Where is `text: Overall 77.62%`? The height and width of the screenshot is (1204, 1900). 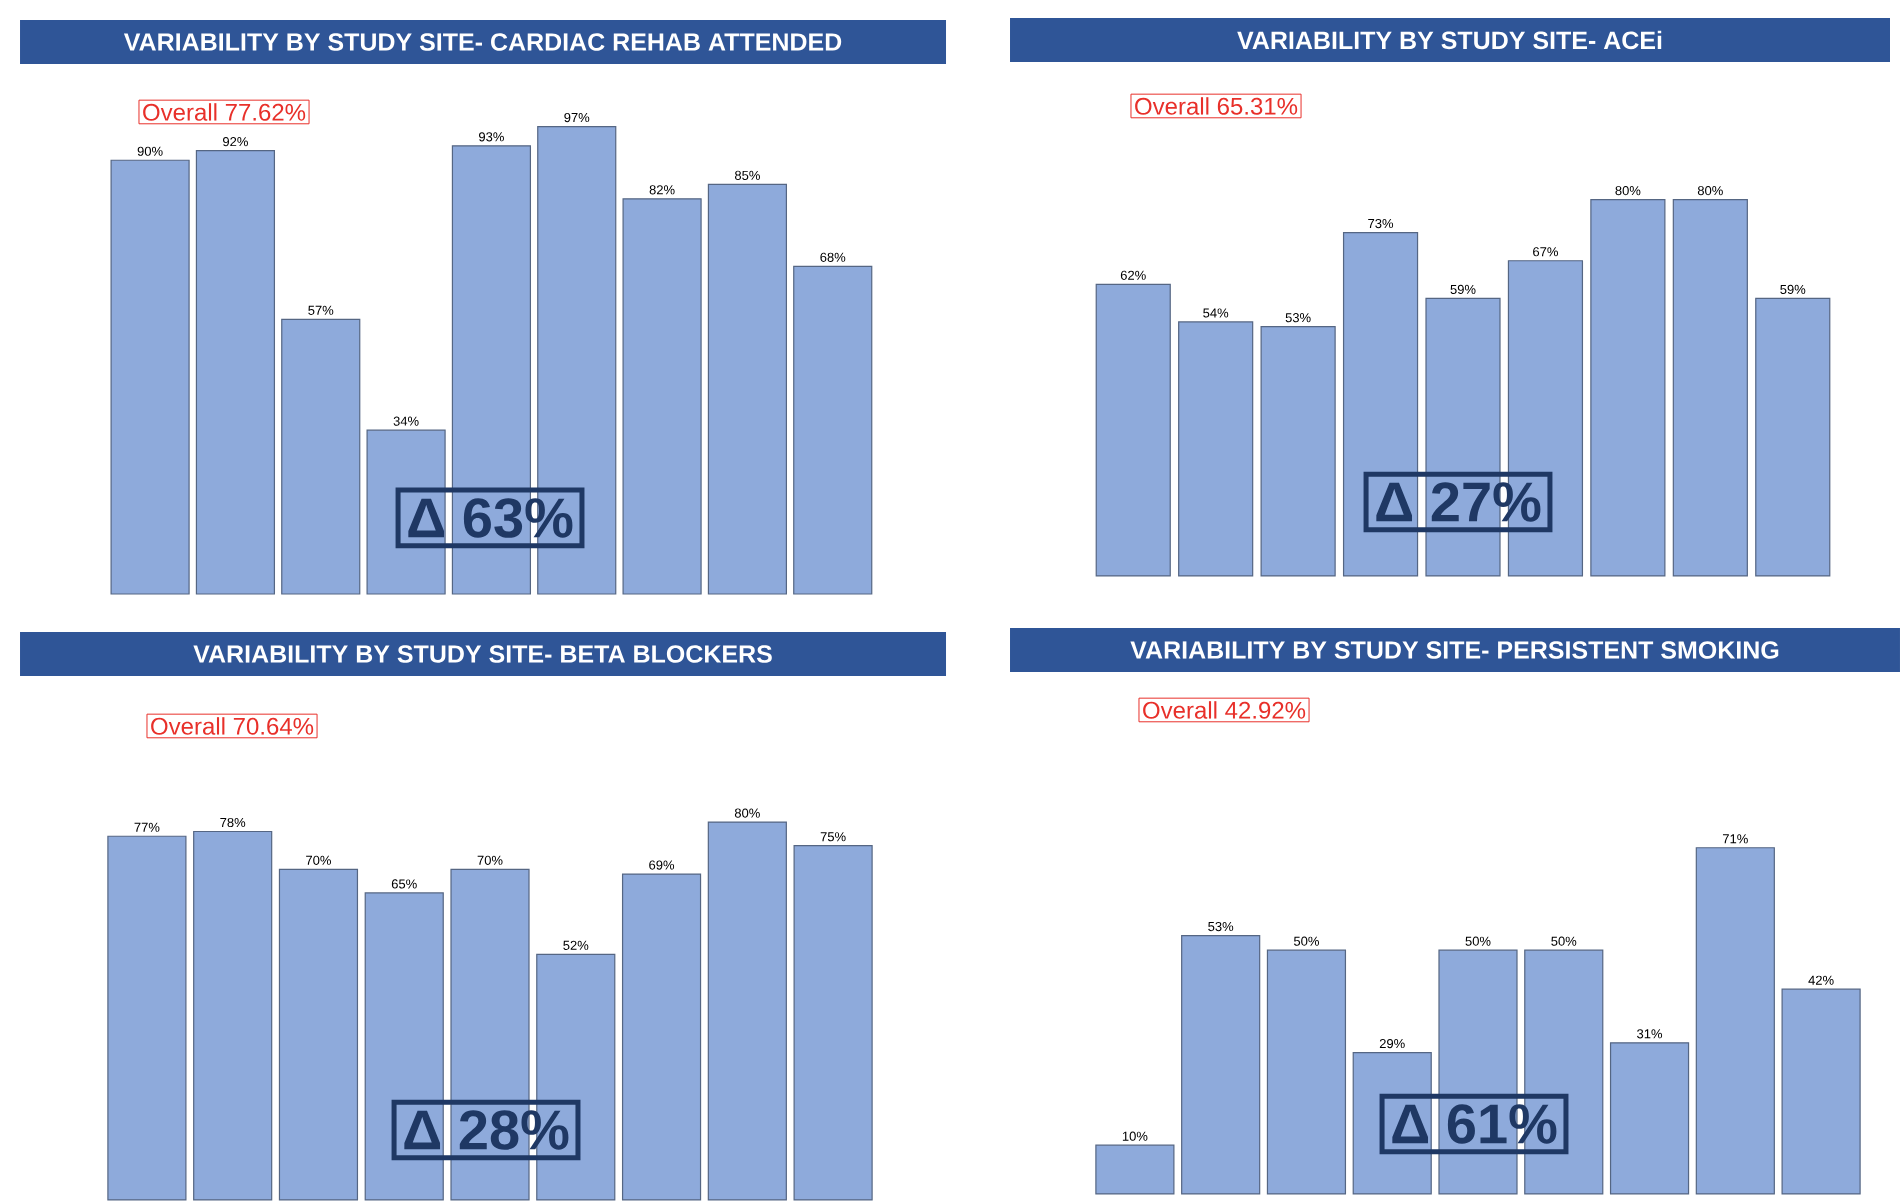
text: Overall 77.62% is located at coordinates (224, 112).